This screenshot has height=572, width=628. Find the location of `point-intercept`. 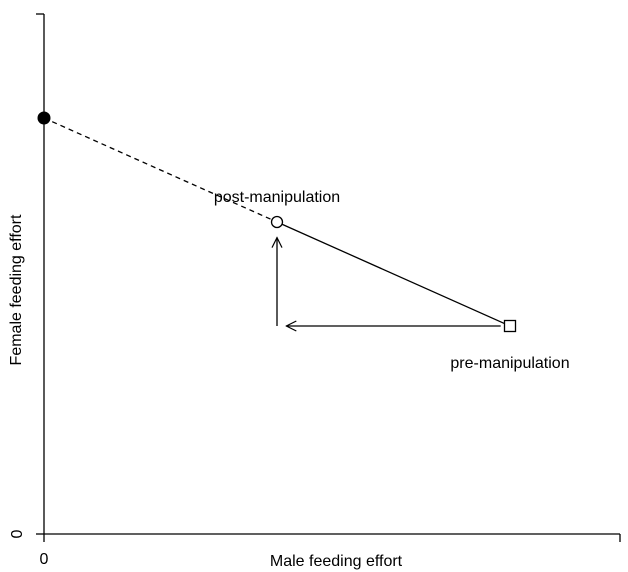

point-intercept is located at coordinates (44, 118).